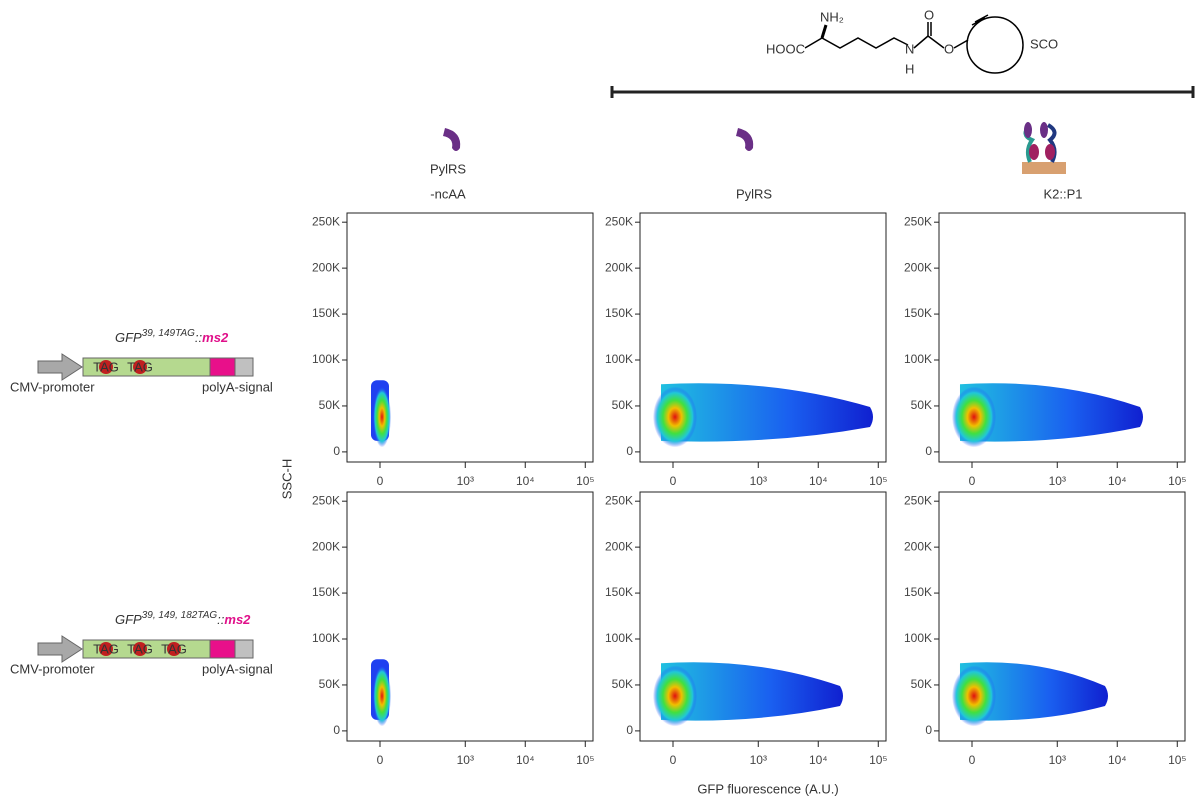  Describe the element at coordinates (1062, 193) in the screenshot. I see `column-label: K2::P1` at that location.